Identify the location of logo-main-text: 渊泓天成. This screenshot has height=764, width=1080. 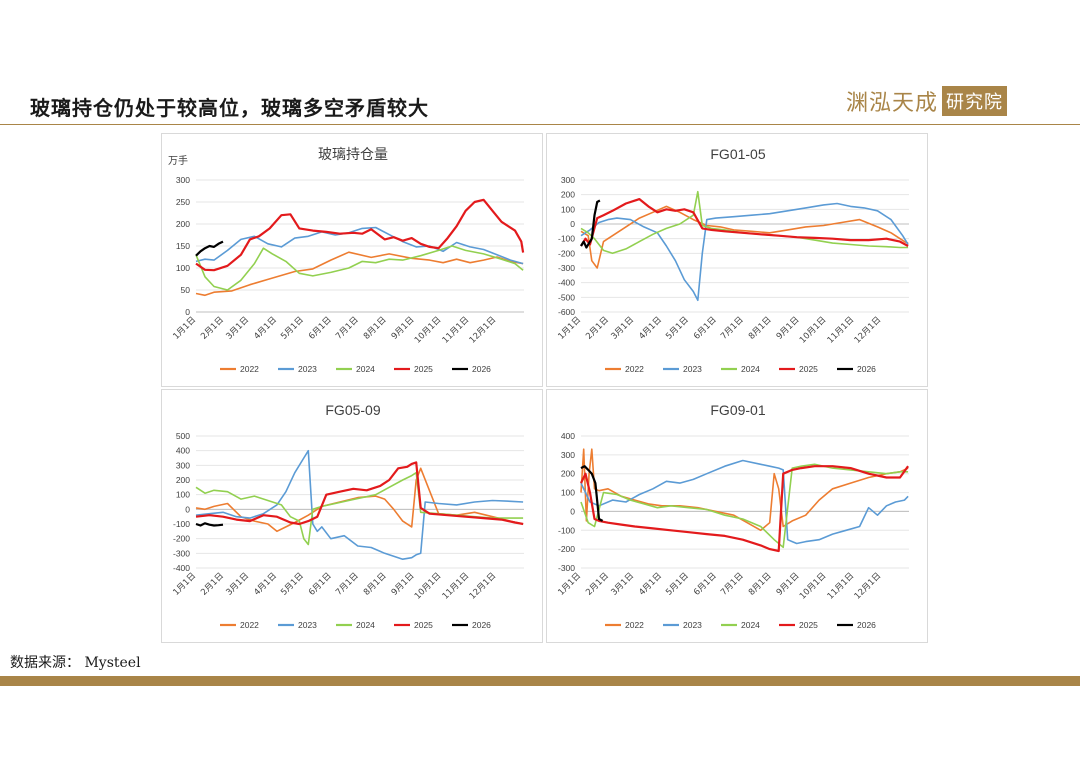
(892, 103).